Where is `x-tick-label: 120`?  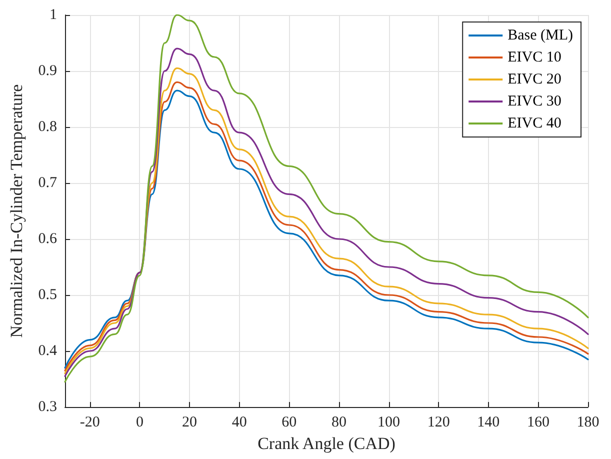 x-tick-label: 120 is located at coordinates (438, 422).